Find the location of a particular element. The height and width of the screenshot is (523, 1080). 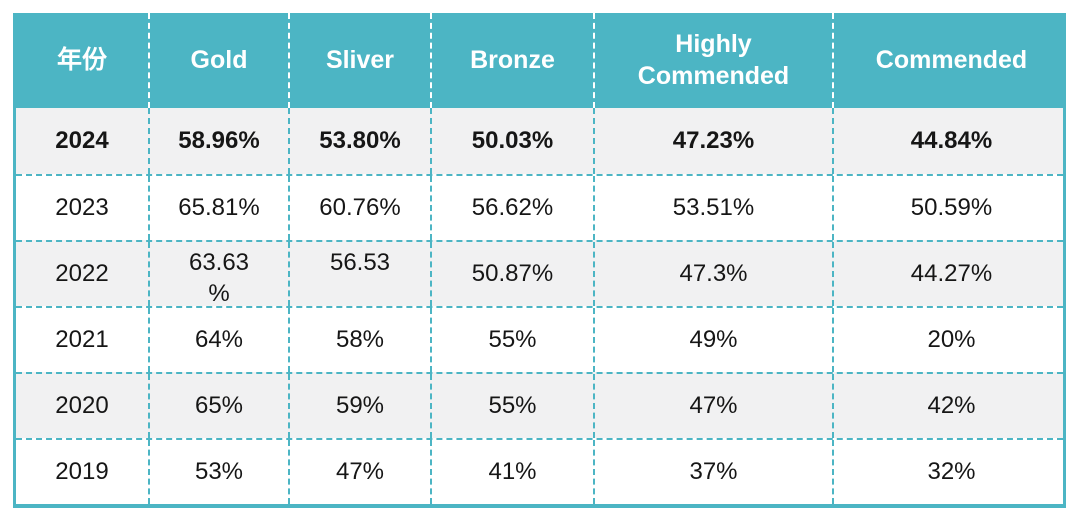

value-cell: 37% is located at coordinates (712, 472).